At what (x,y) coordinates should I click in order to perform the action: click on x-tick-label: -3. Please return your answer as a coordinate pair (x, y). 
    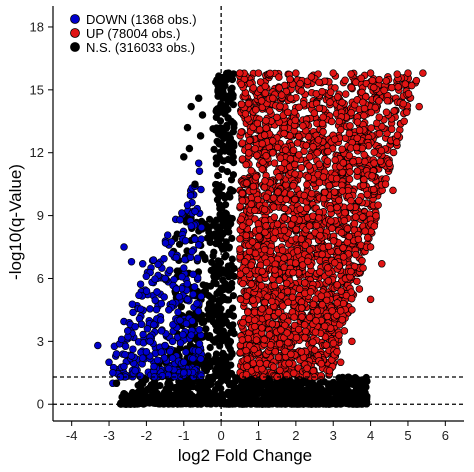
    Looking at the image, I should click on (109, 435).